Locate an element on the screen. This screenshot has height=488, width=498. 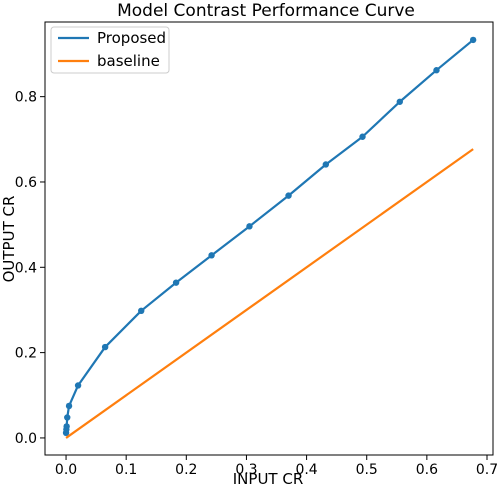
legend: Proposed baseline is located at coordinates (110, 50).